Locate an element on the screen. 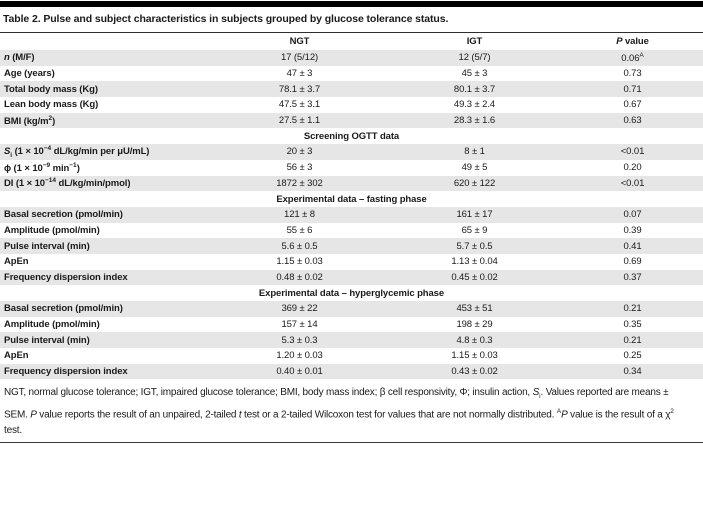 This screenshot has height=506, width=703. p-value: 0.39 is located at coordinates (632, 230).